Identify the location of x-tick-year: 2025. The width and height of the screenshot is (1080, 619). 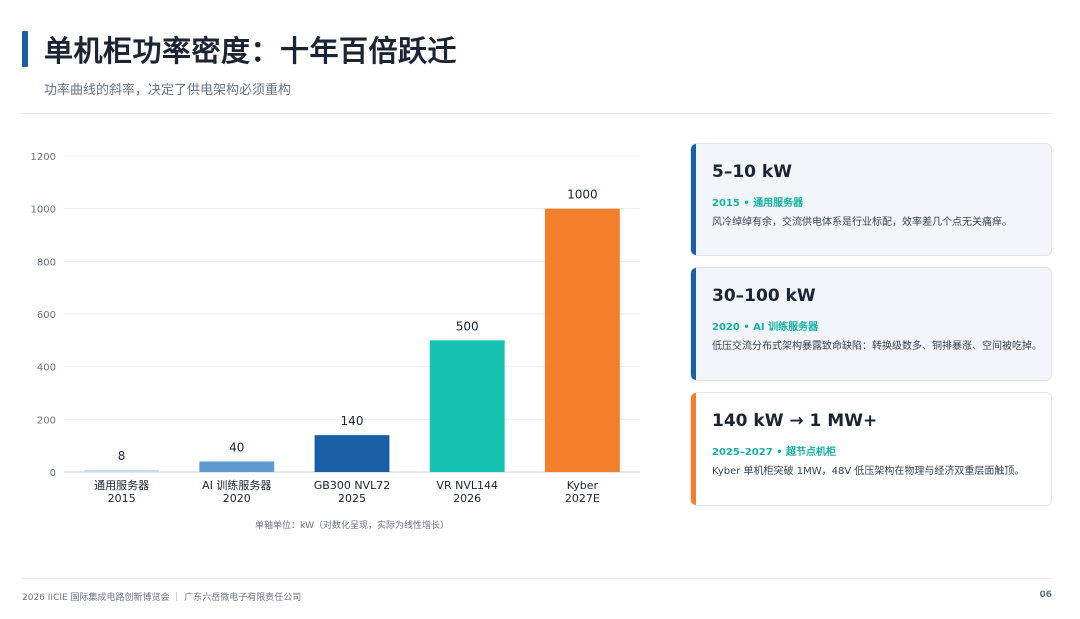
(352, 498).